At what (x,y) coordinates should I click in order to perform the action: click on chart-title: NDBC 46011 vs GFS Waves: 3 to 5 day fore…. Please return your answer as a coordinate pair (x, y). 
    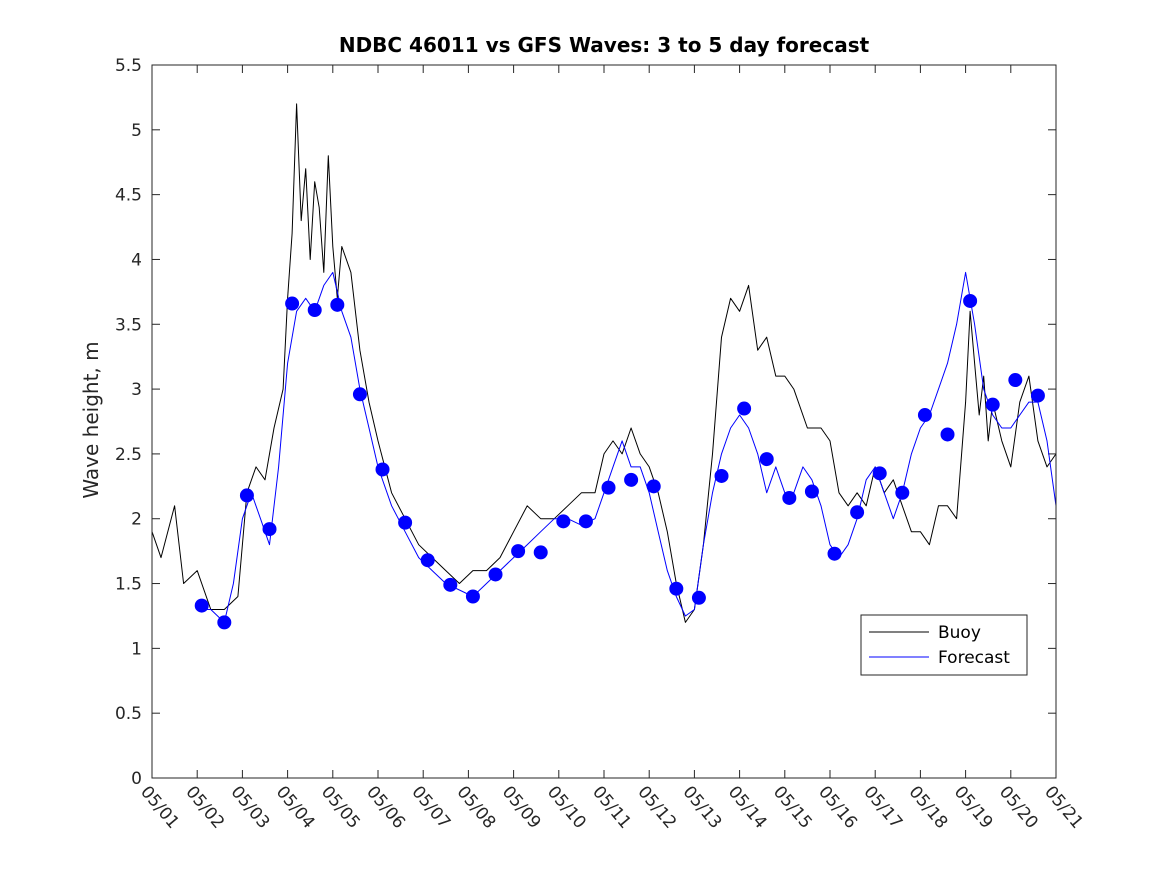
    Looking at the image, I should click on (604, 45).